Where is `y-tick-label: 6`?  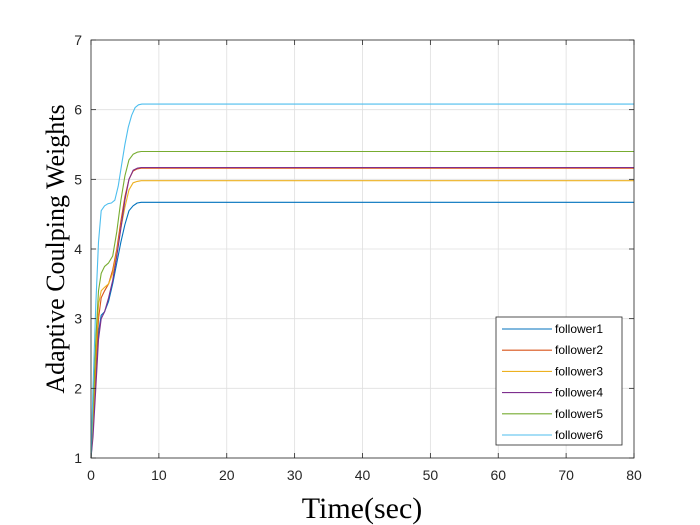
y-tick-label: 6 is located at coordinates (78, 110).